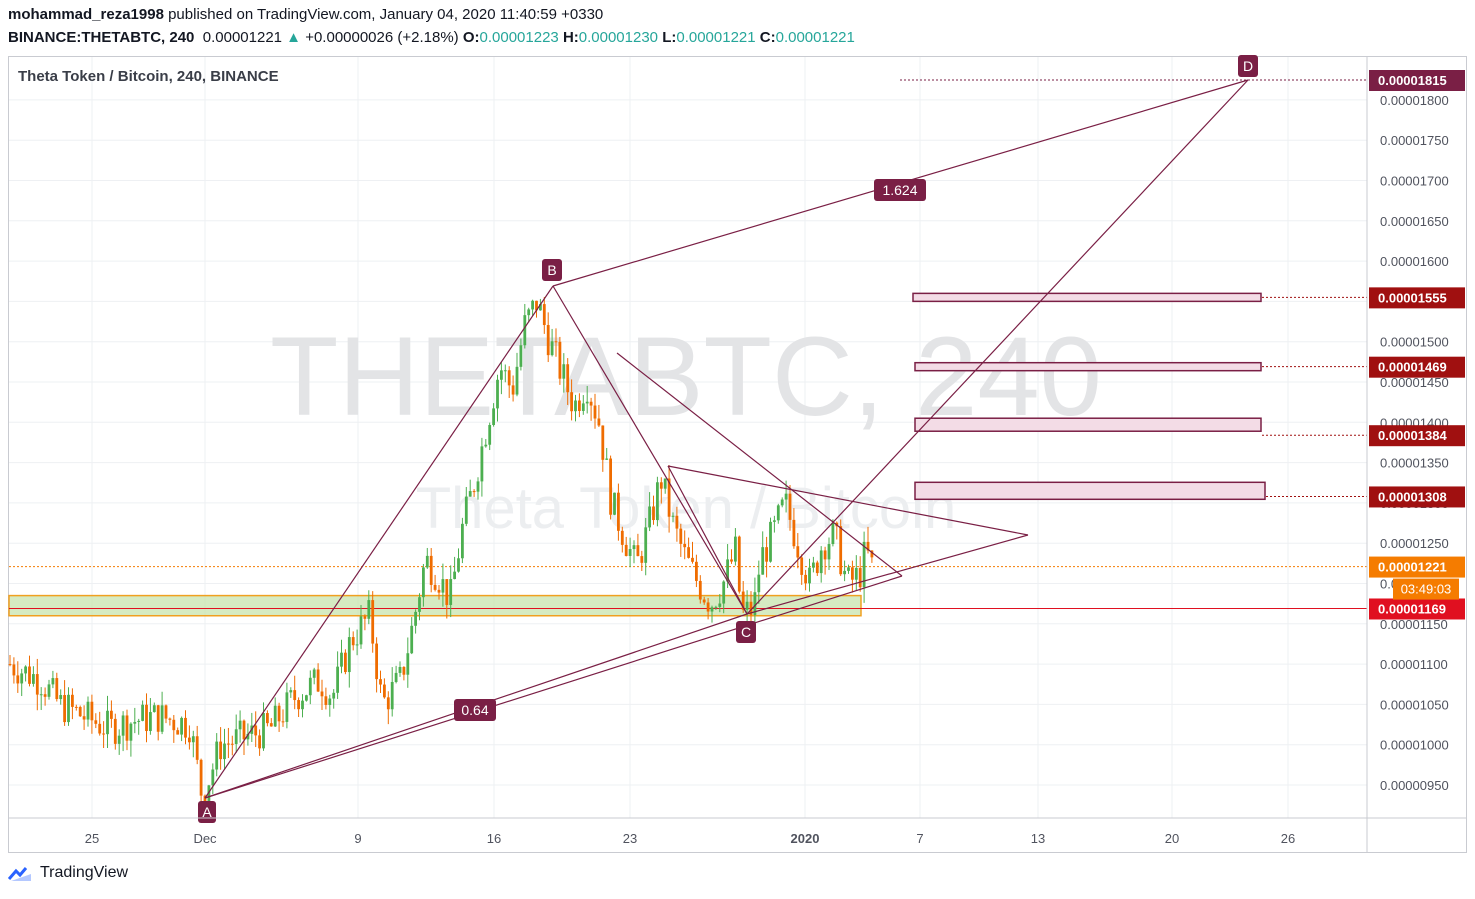  Describe the element at coordinates (767, 37) in the screenshot. I see `close-label: C:` at that location.